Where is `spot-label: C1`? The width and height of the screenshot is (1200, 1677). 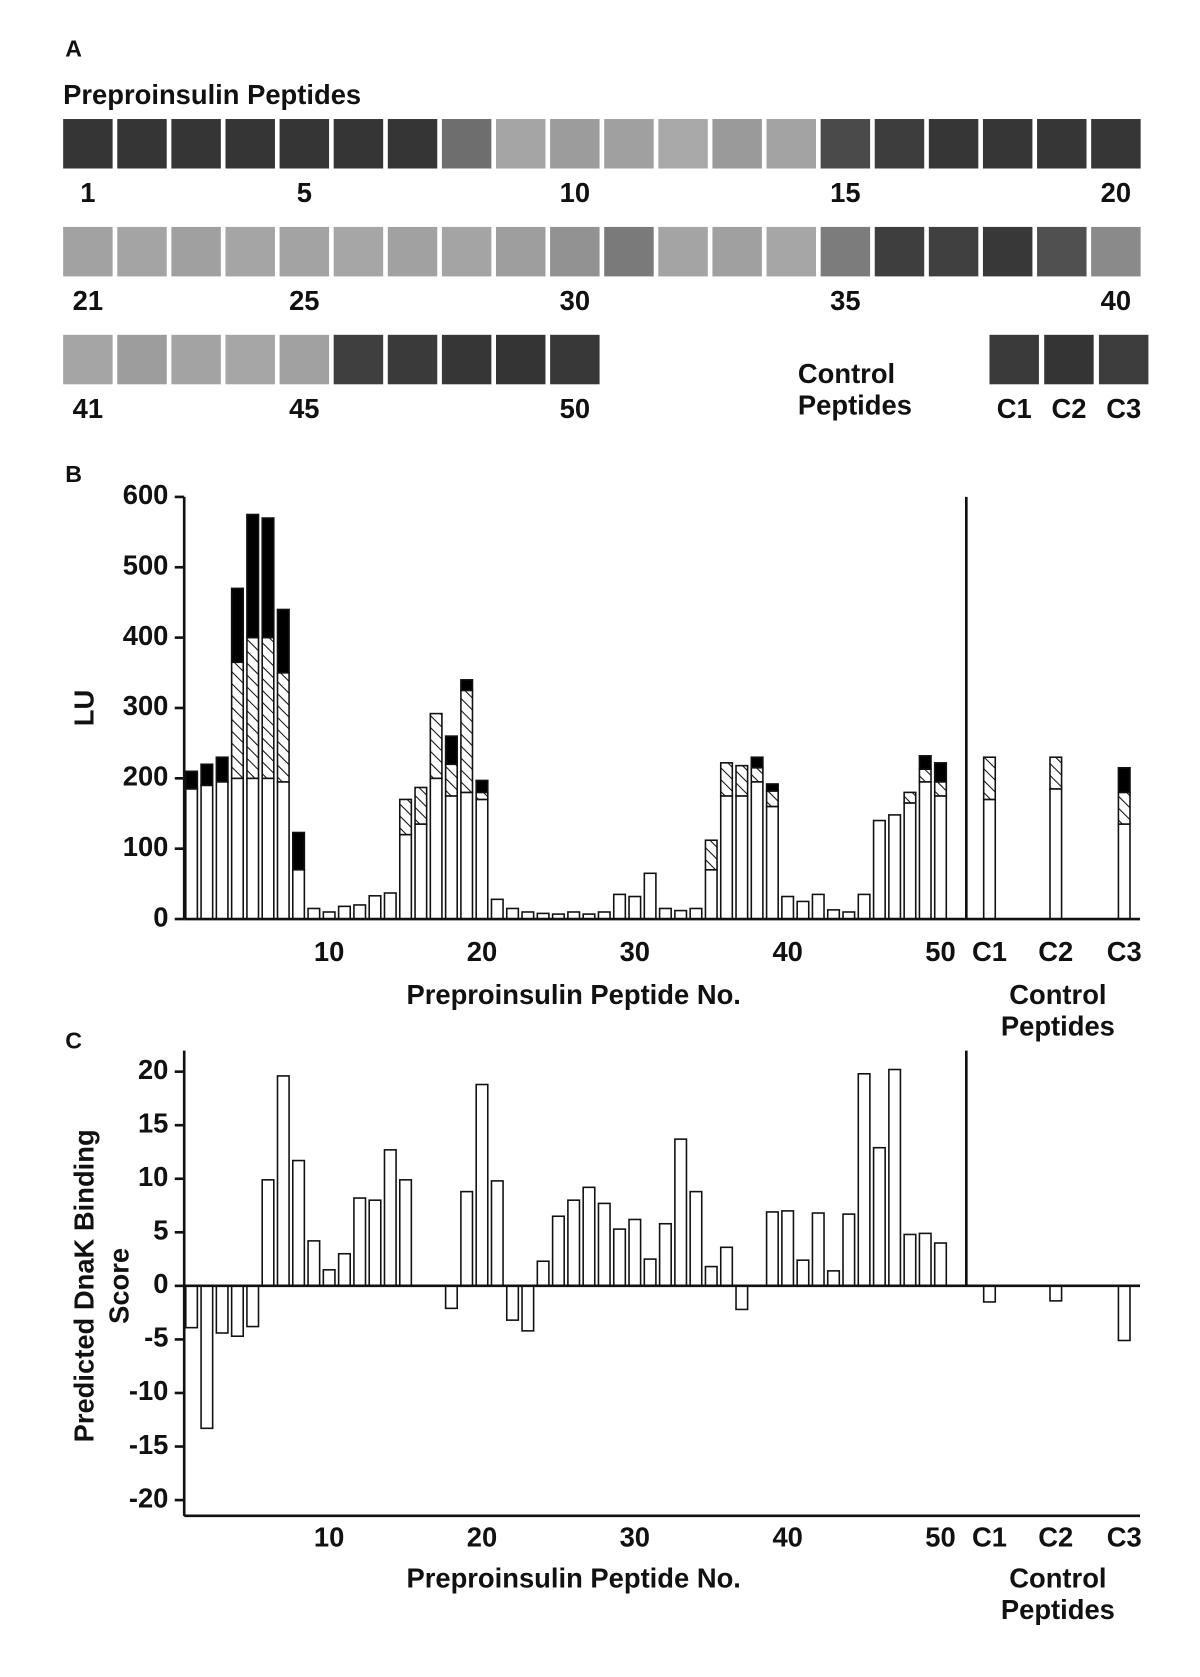
spot-label: C1 is located at coordinates (1014, 408).